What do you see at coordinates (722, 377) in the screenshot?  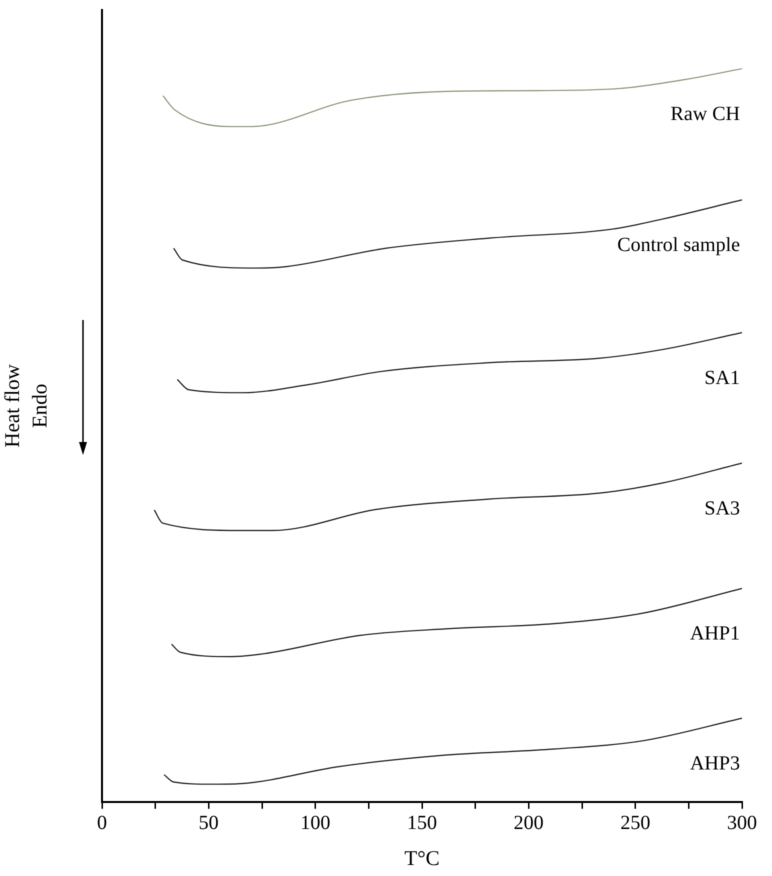 I see `series-label: SA1` at bounding box center [722, 377].